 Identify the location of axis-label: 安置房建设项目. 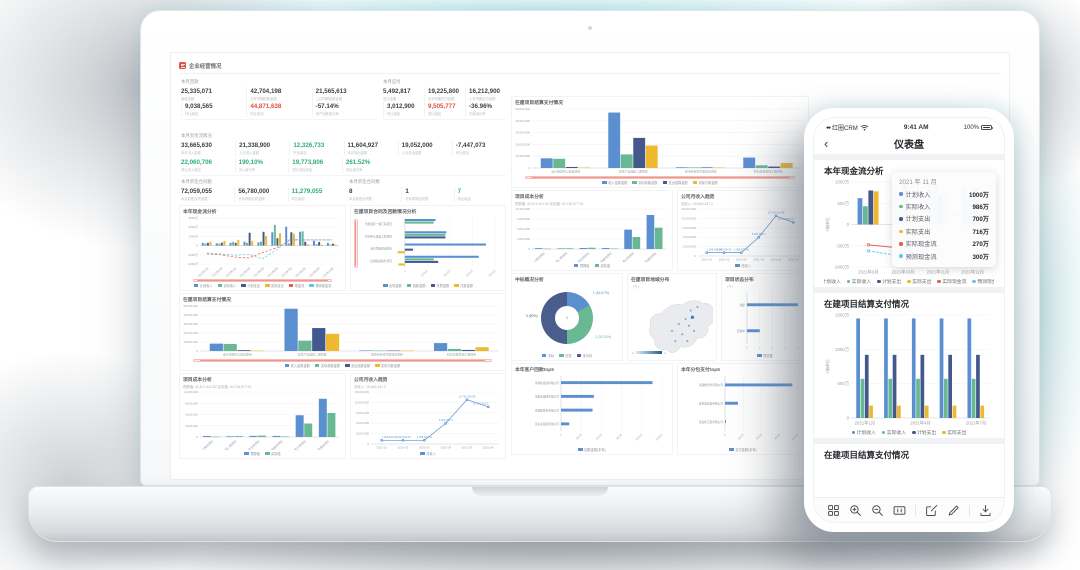
(648, 256).